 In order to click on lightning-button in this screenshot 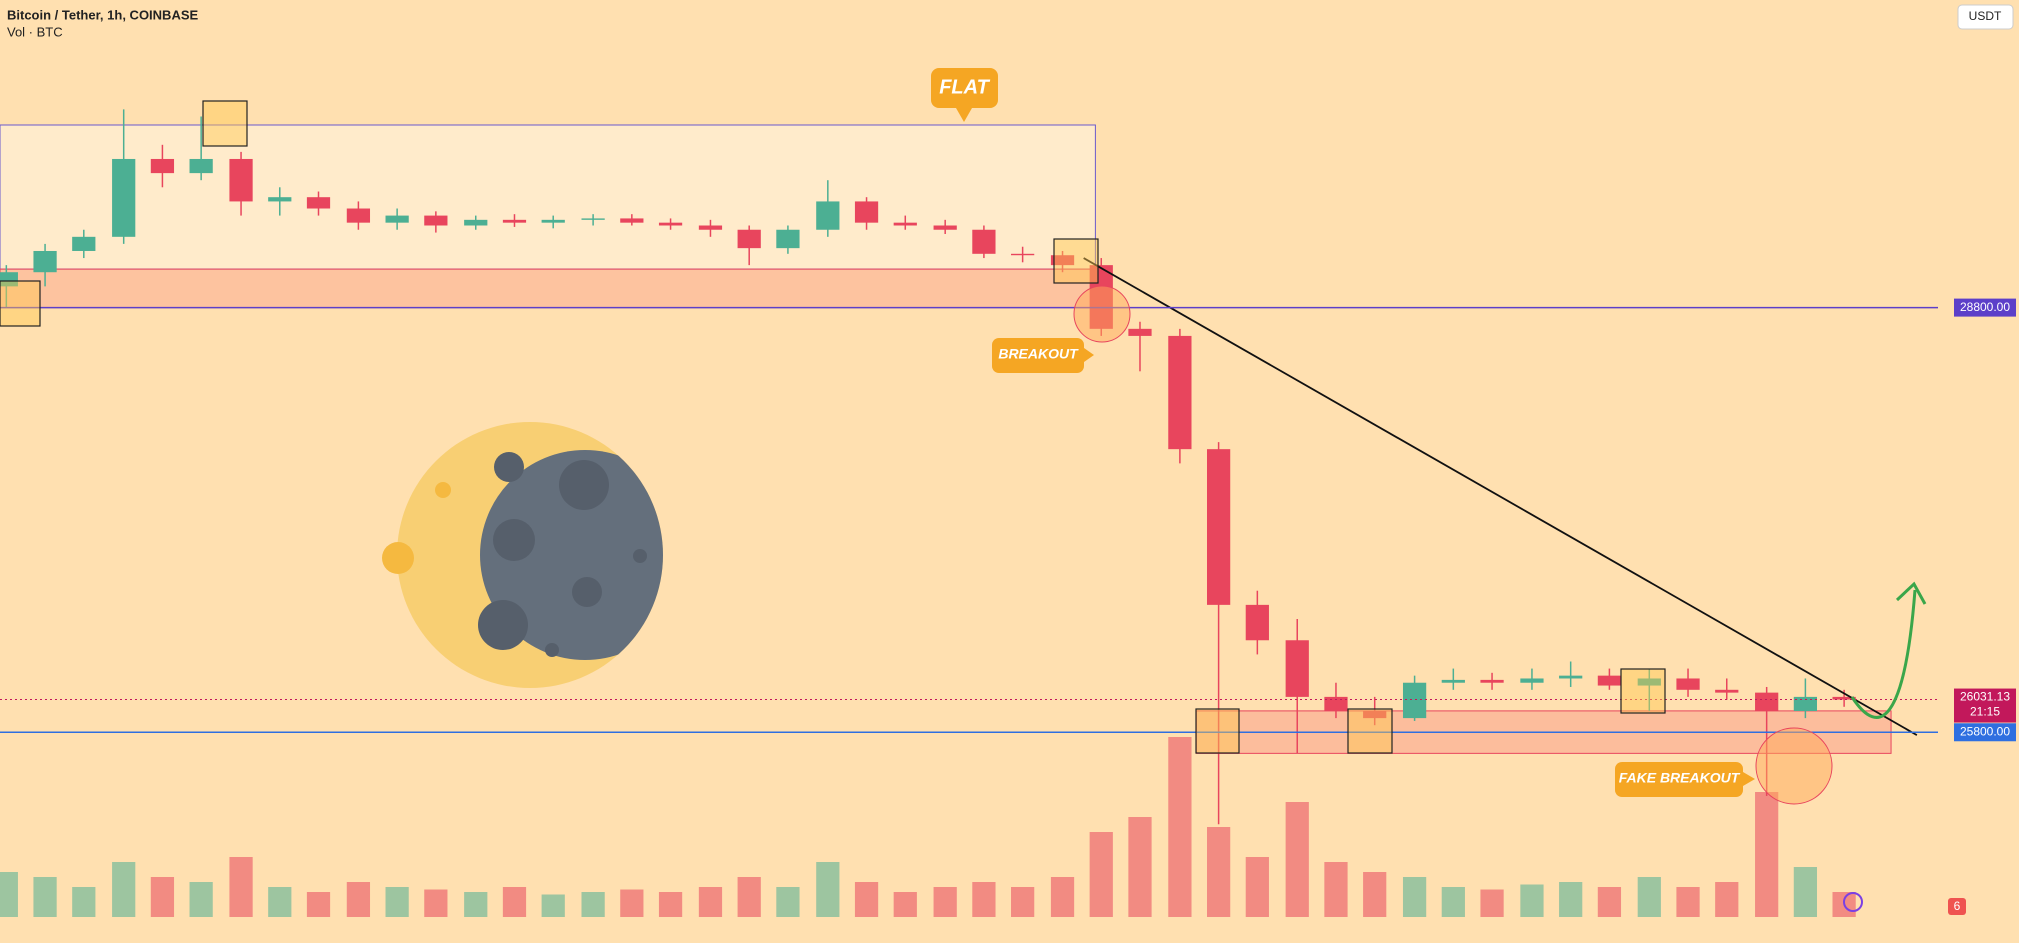, I will do `click(1853, 902)`.